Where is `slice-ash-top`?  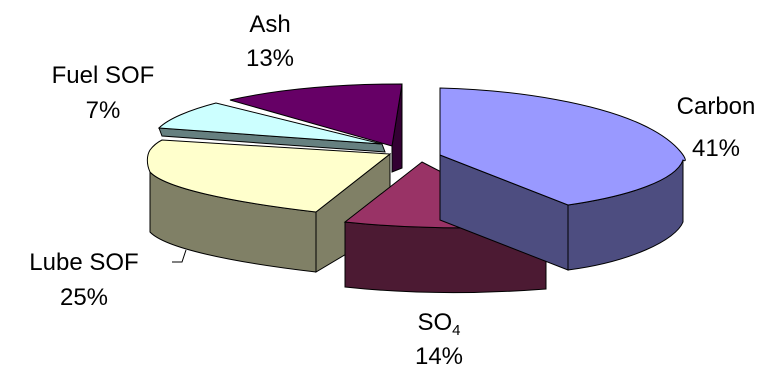 slice-ash-top is located at coordinates (316, 115).